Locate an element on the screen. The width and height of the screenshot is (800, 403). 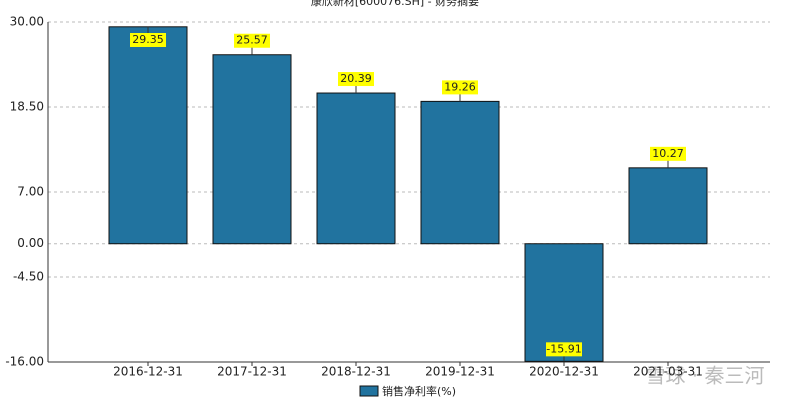
legend-label: 销售净利率(%) is located at coordinates (419, 391).